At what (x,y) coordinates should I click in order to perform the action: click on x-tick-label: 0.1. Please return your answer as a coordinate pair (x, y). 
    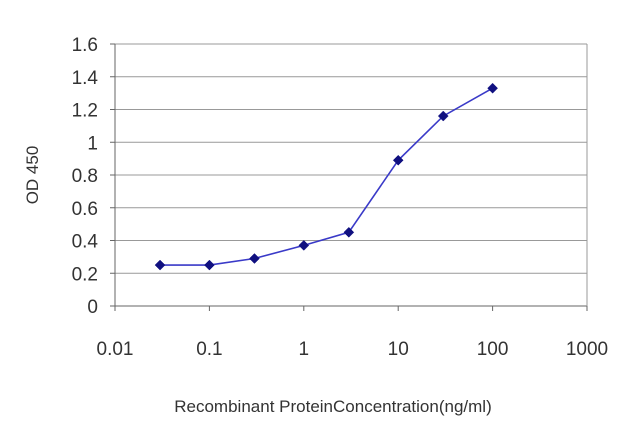
    Looking at the image, I should click on (209, 349).